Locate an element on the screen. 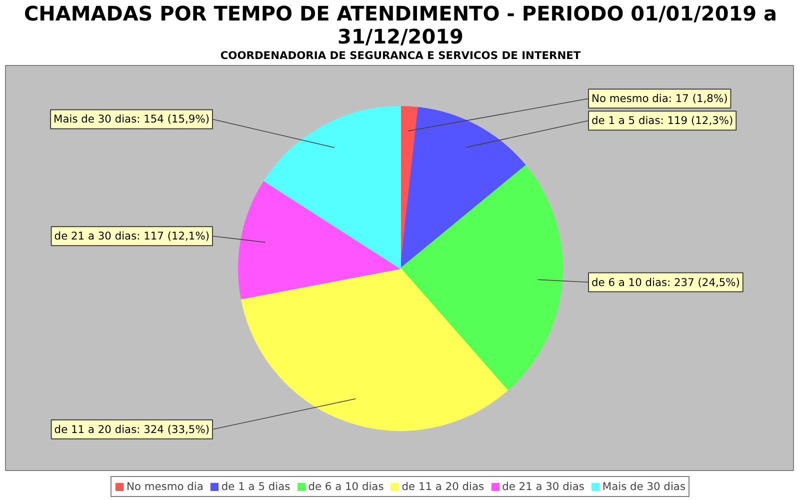 This screenshot has width=800, height=500. data-label: de 11 a 20 dias: 324 (33,5%) is located at coordinates (132, 429).